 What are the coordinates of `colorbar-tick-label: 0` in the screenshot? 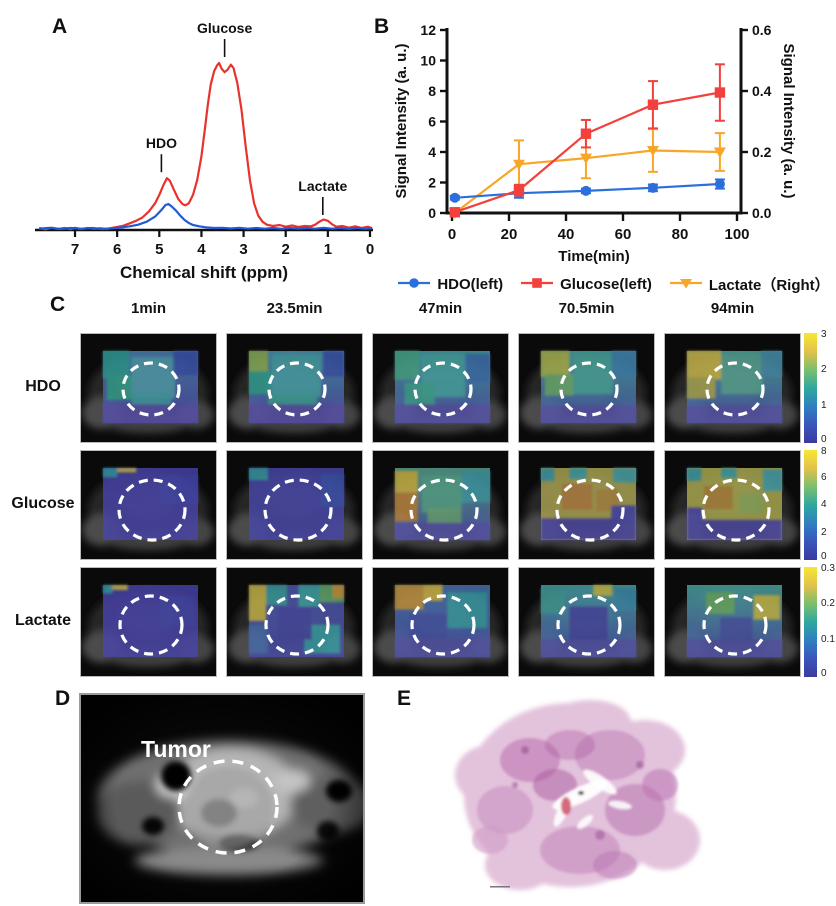 It's located at (824, 556).